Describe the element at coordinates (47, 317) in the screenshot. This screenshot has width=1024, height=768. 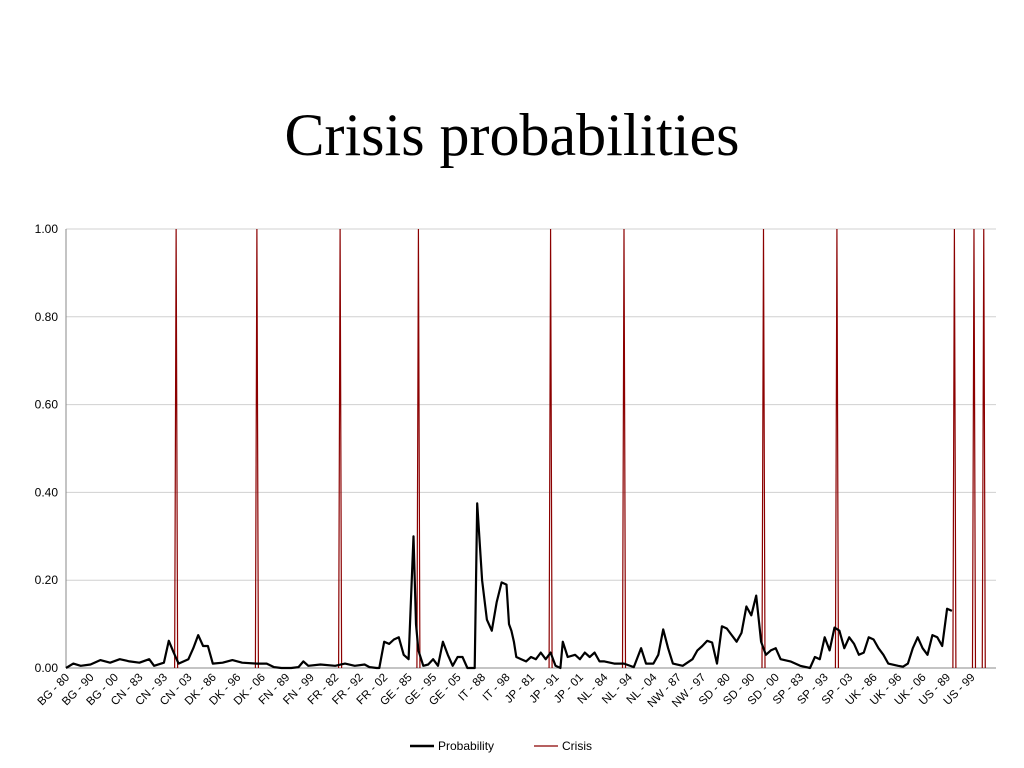
I see `y-tick-label: 0.80` at that location.